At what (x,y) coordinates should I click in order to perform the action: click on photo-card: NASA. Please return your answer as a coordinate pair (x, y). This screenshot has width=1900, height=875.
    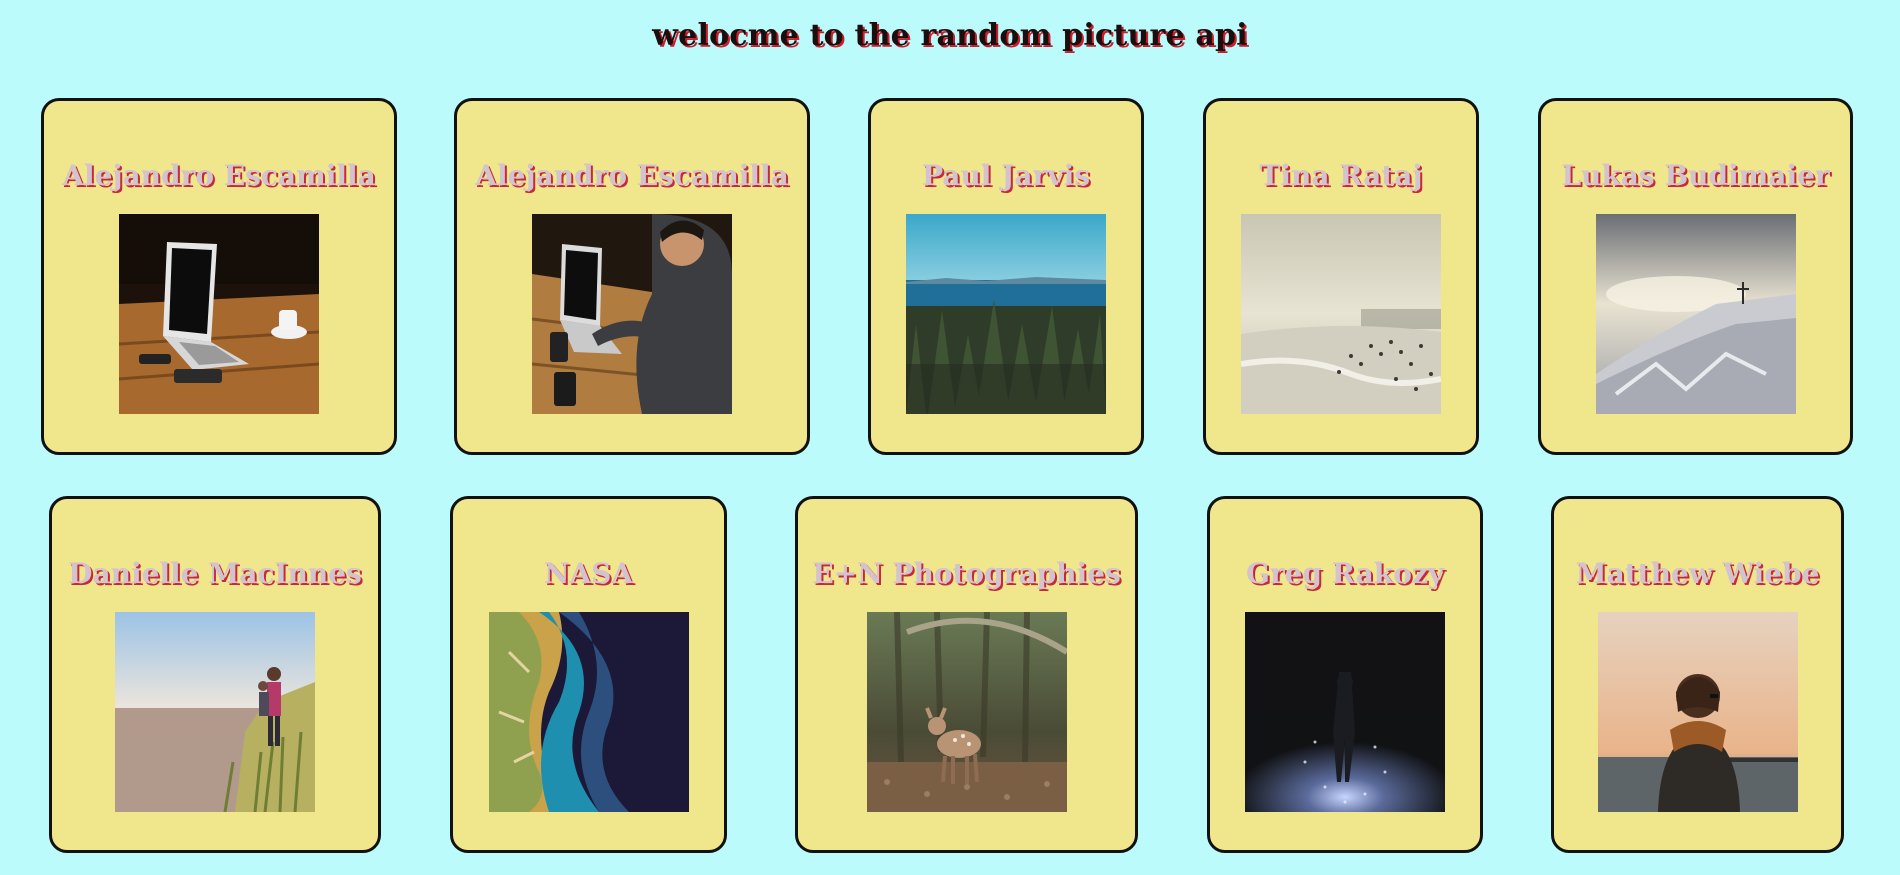
    Looking at the image, I should click on (588, 674).